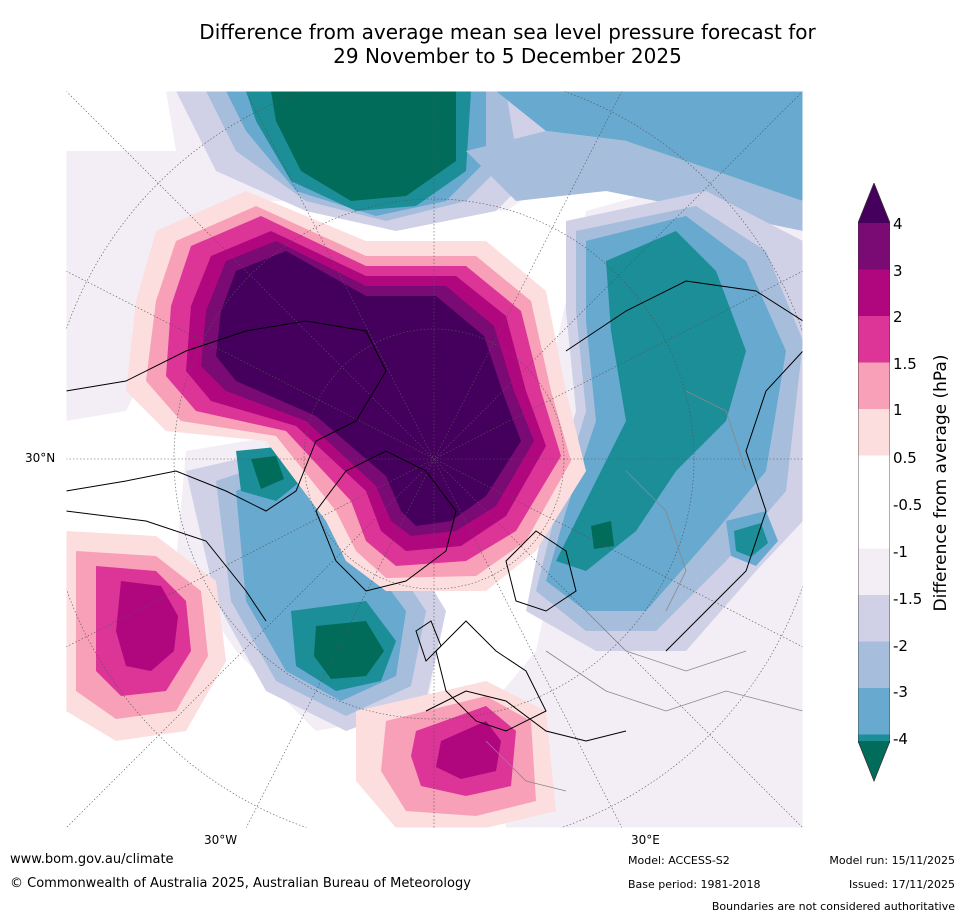  Describe the element at coordinates (366, 161) in the screenshot. I see `low-north-pacific` at that location.